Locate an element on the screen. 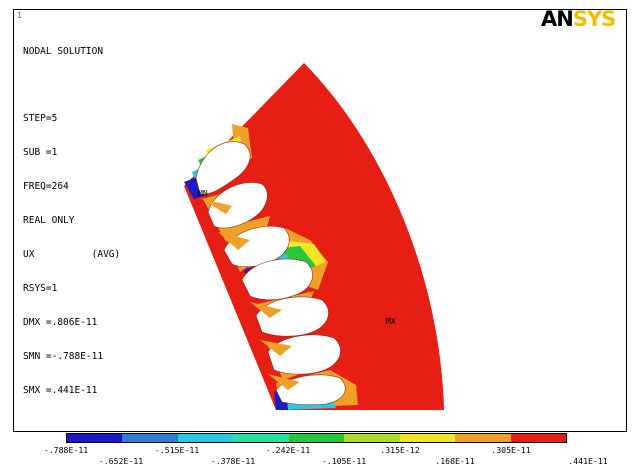 This screenshot has height=470, width=640. info-dmx: DMX =.806E-11 is located at coordinates (60, 322).